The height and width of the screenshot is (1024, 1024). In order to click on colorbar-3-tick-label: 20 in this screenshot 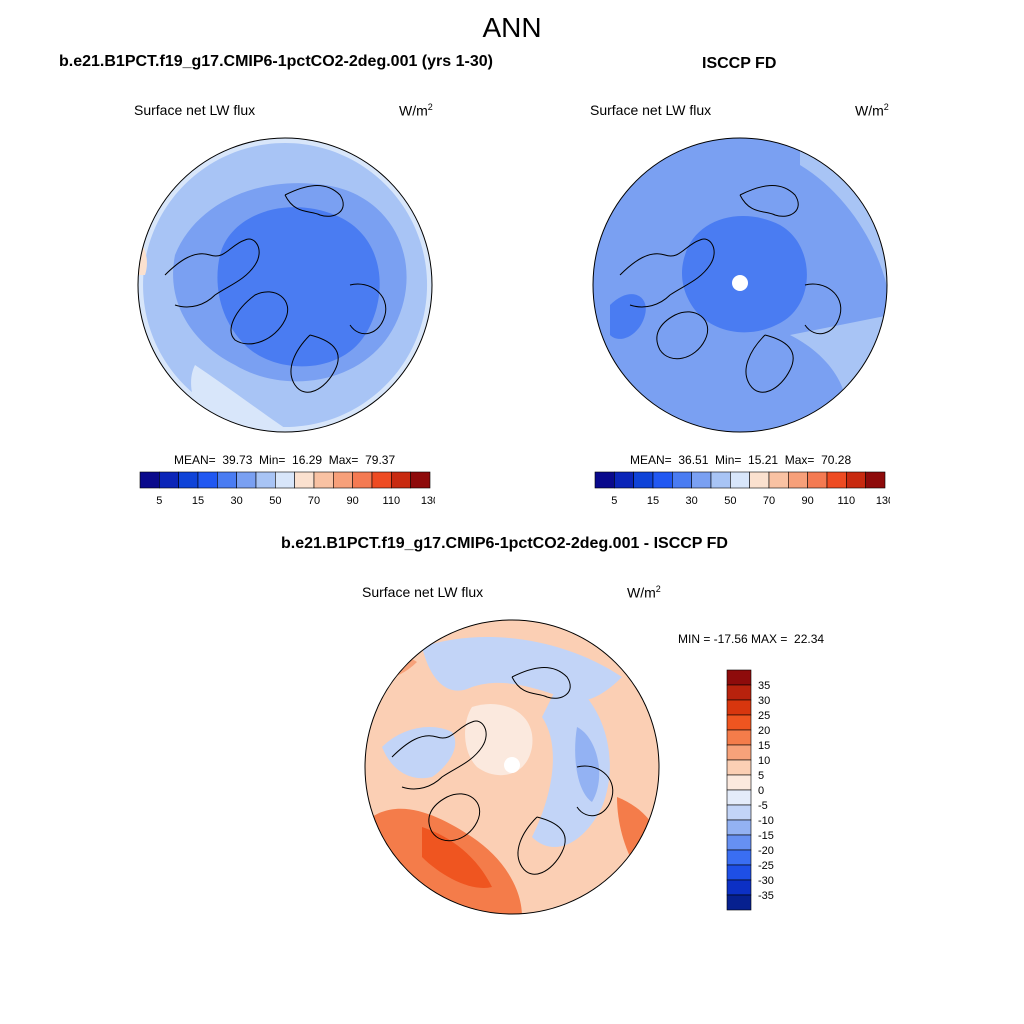, I will do `click(764, 731)`.